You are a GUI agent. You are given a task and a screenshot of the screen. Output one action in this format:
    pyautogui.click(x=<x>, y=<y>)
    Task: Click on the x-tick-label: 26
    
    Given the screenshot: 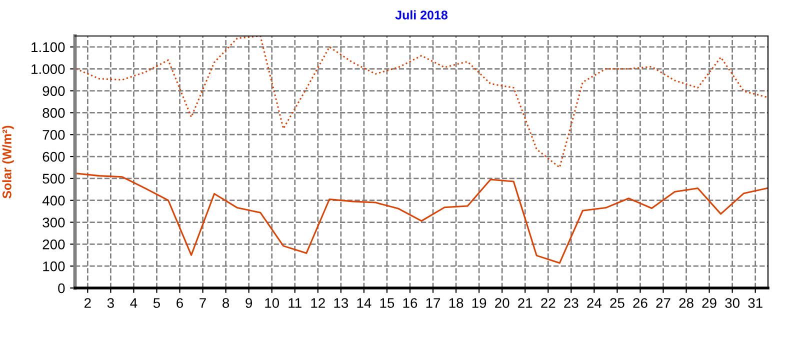 What is the action you would take?
    pyautogui.click(x=640, y=303)
    